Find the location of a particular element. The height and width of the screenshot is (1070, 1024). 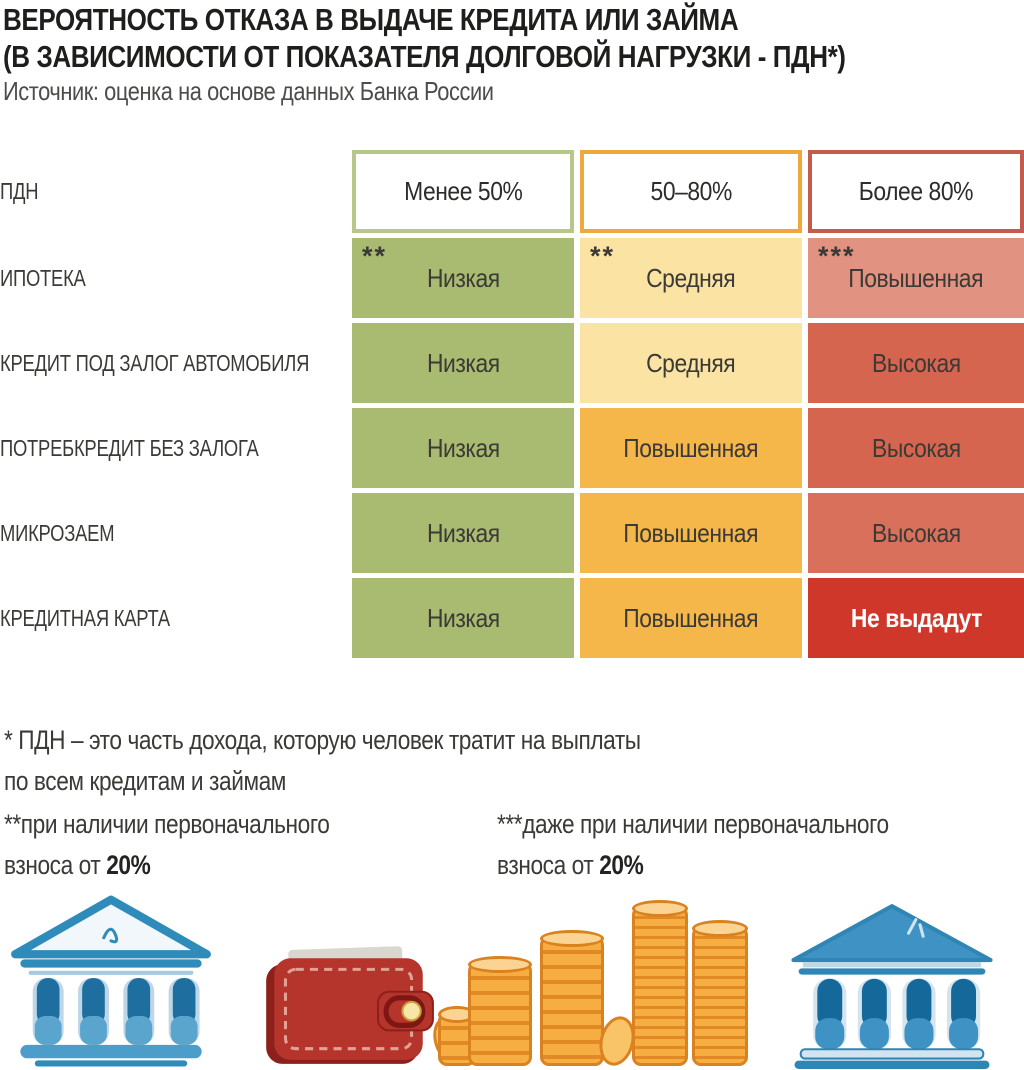

column-header-more-80: Более 80% is located at coordinates (916, 191).